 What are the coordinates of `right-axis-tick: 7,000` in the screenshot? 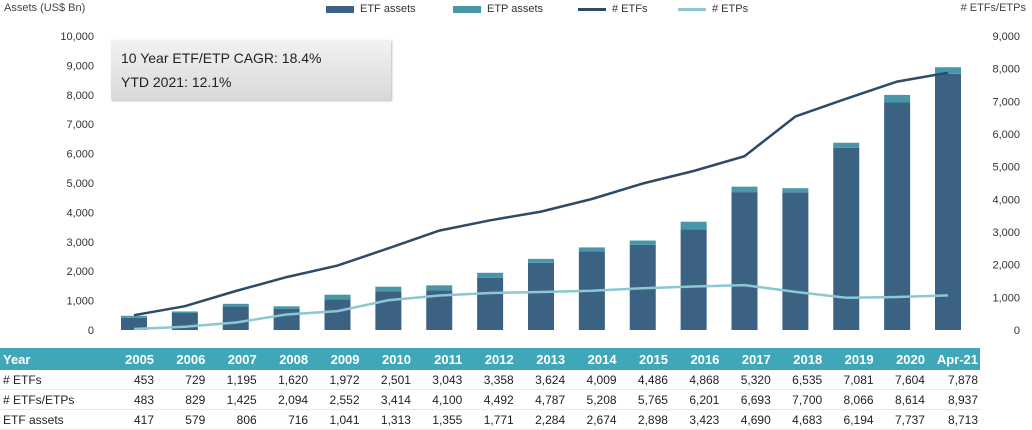 It's located at (1006, 102).